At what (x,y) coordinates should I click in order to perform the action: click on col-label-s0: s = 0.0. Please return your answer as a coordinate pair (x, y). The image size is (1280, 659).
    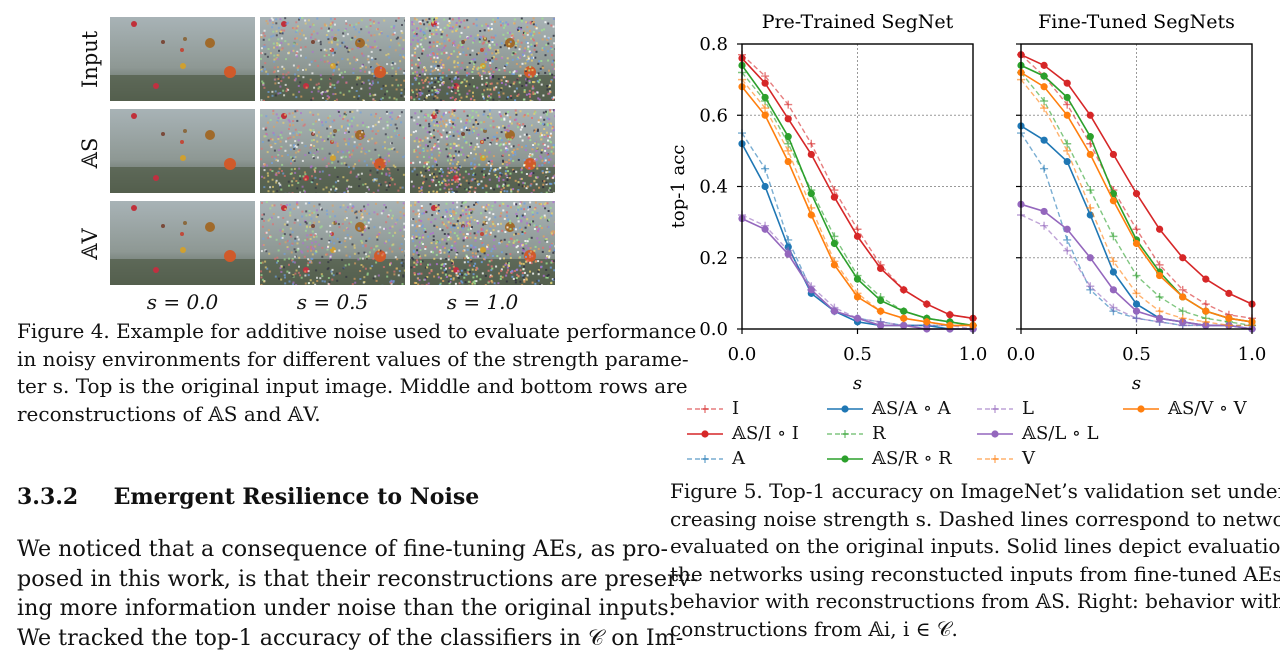
    Looking at the image, I should click on (182, 302).